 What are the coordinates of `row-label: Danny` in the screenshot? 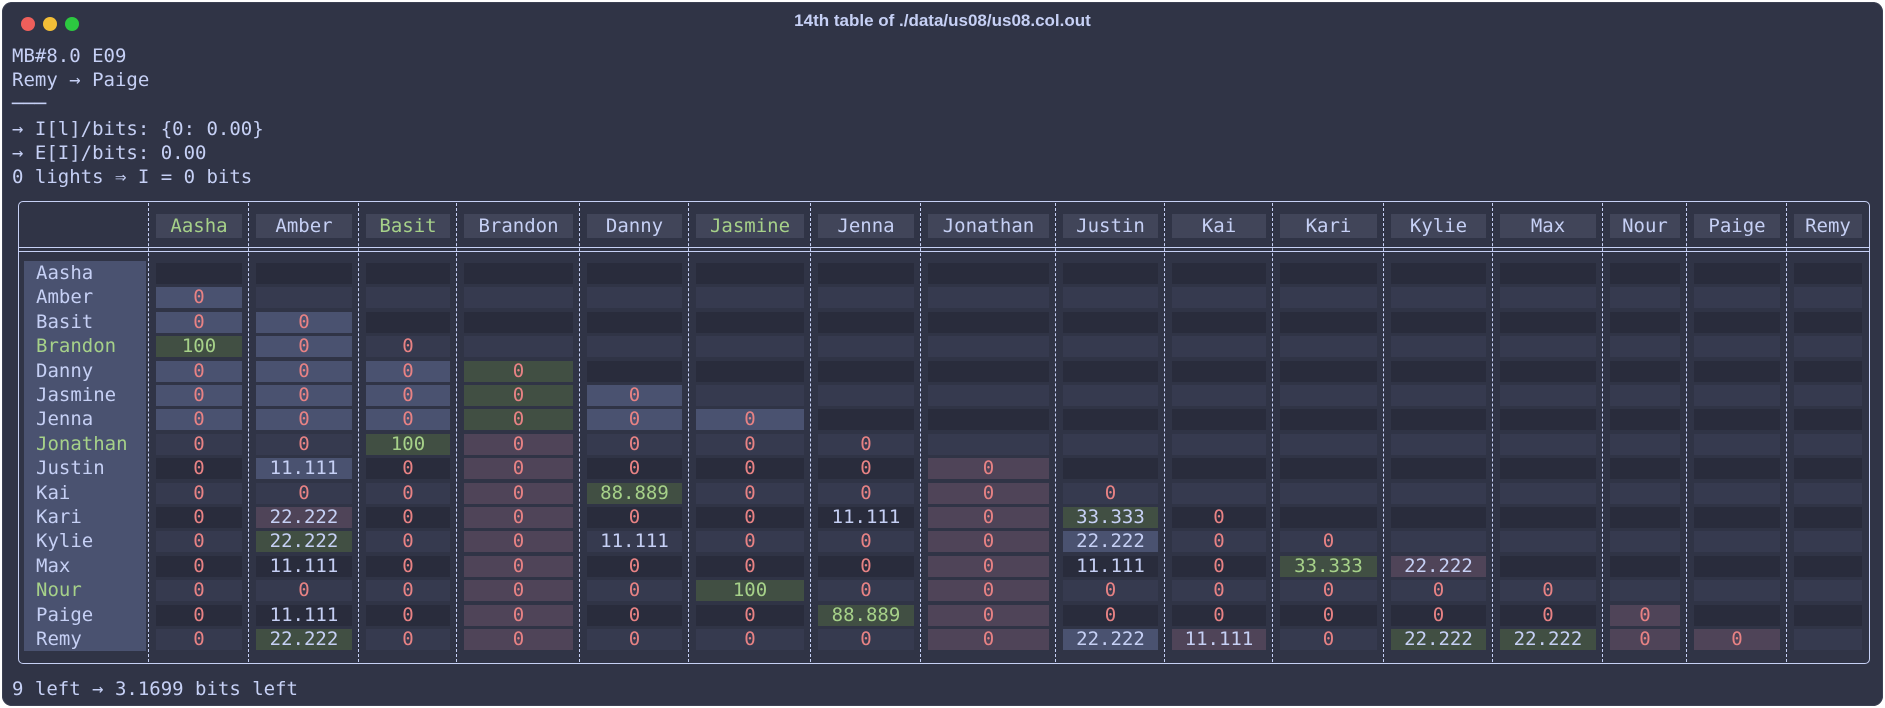 It's located at (85, 370).